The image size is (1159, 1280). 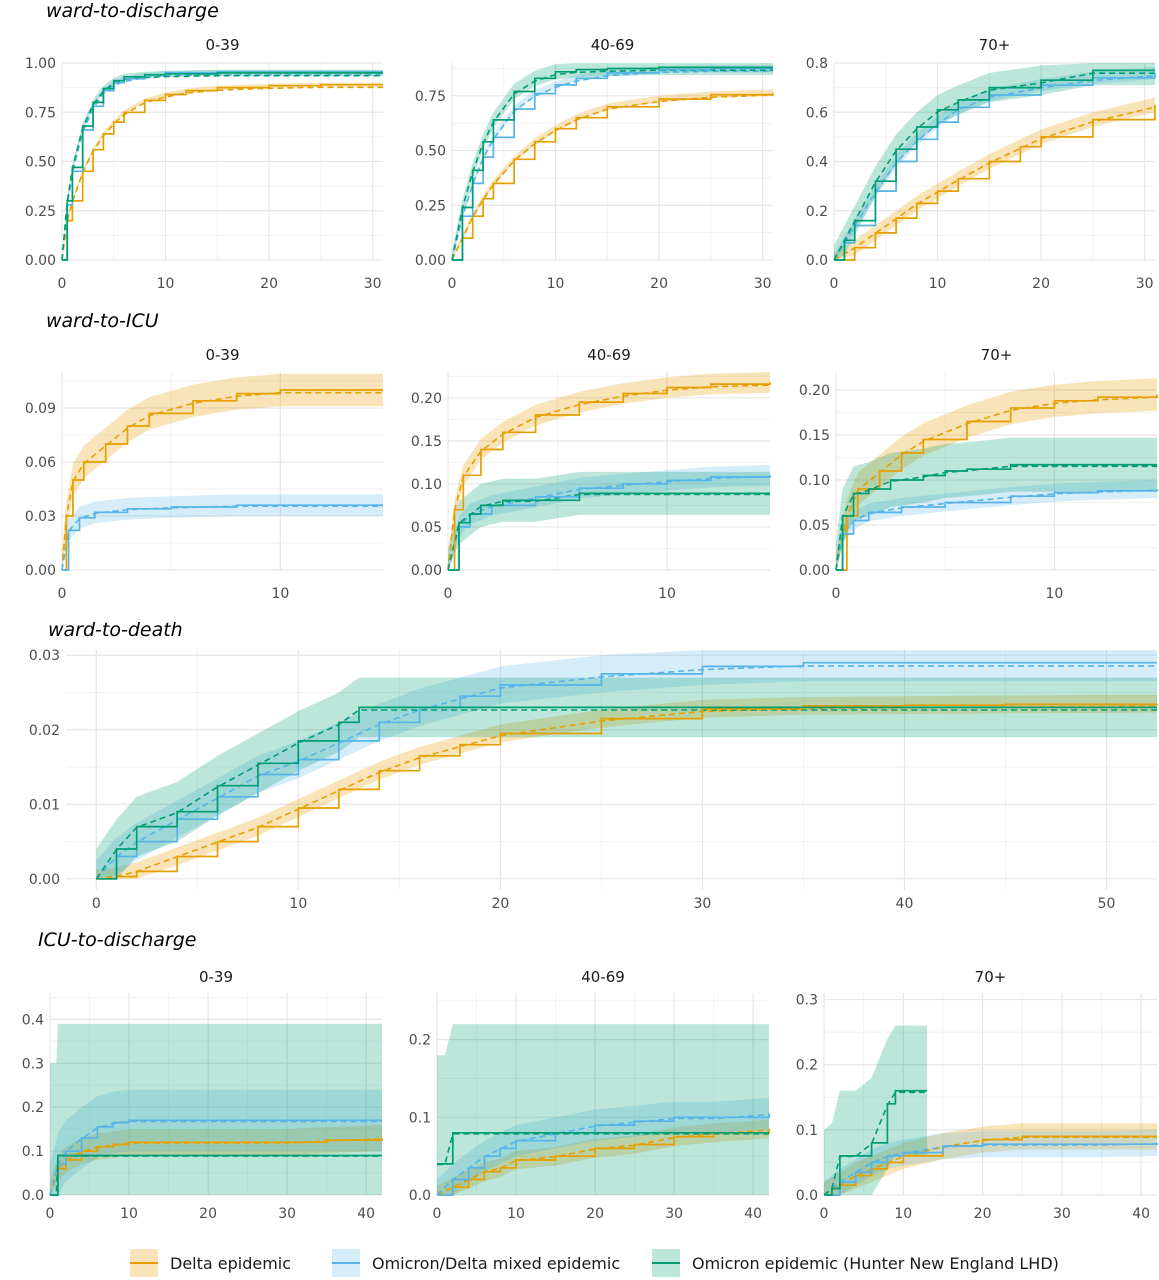 I want to click on y-tick-label: 0.25, so click(x=430, y=206).